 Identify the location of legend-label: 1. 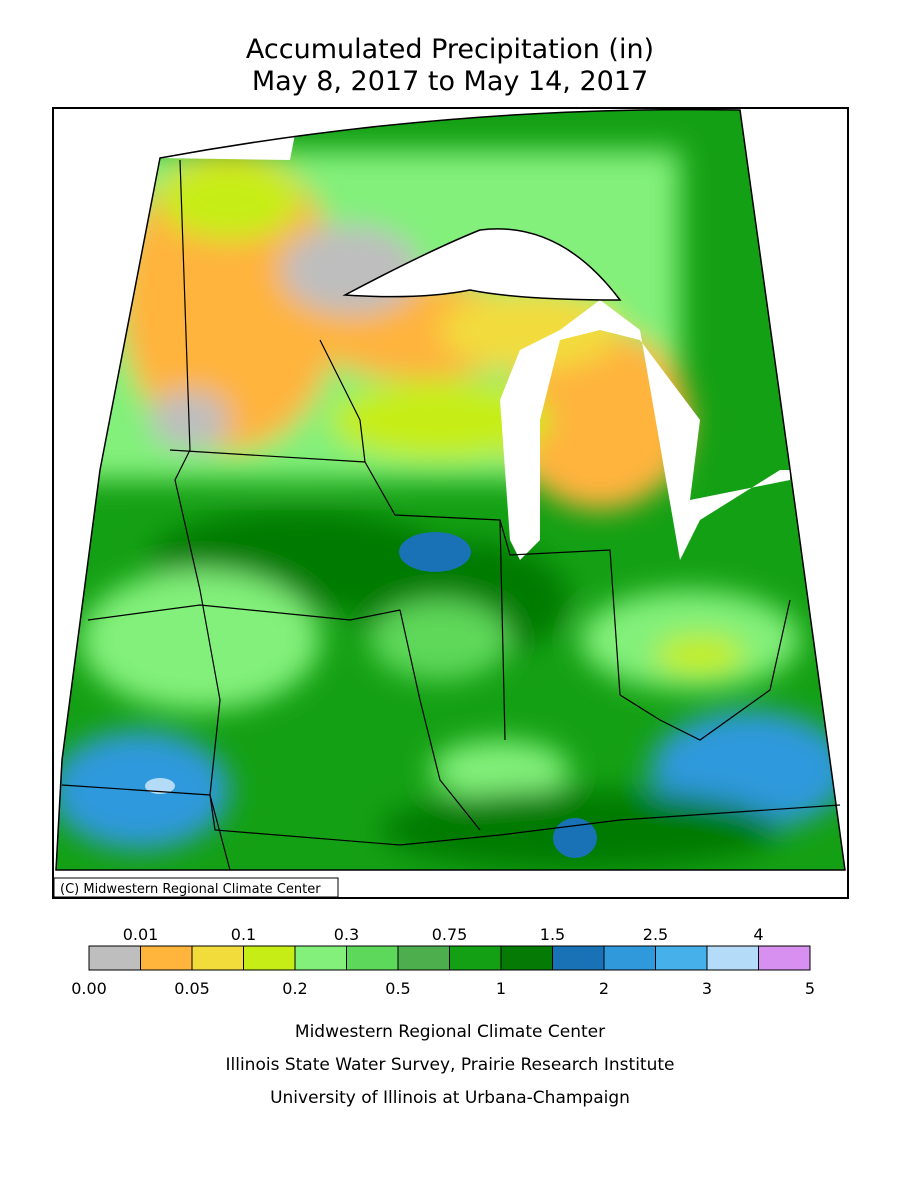
(501, 988).